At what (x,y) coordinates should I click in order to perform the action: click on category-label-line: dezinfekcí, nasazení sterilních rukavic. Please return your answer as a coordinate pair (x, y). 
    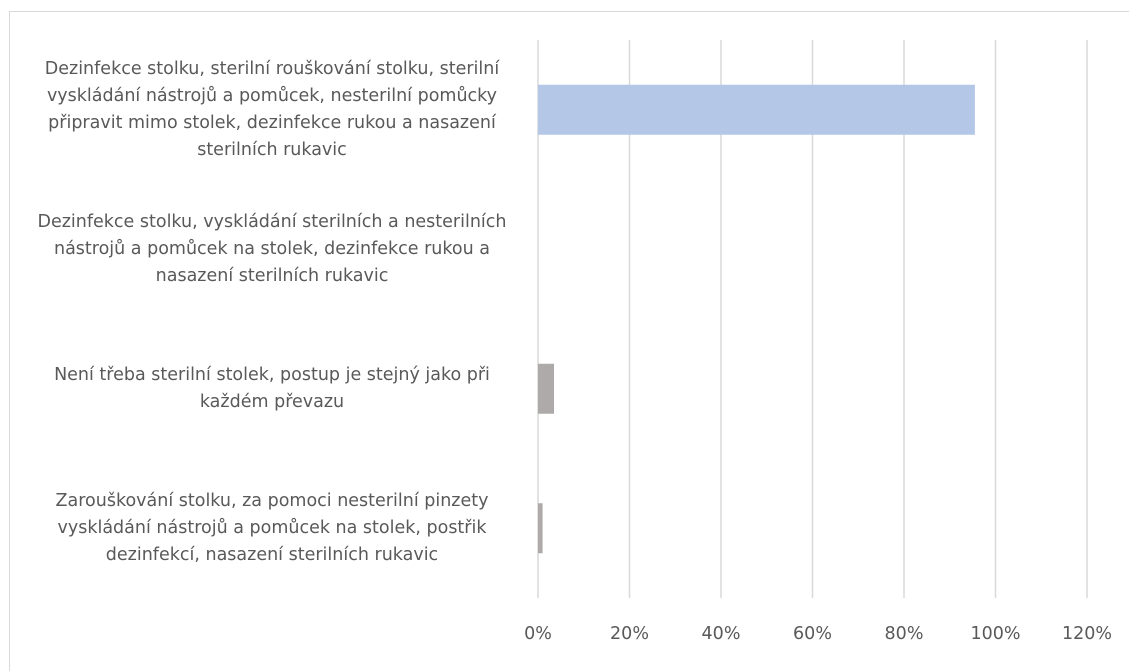
    Looking at the image, I should click on (272, 554).